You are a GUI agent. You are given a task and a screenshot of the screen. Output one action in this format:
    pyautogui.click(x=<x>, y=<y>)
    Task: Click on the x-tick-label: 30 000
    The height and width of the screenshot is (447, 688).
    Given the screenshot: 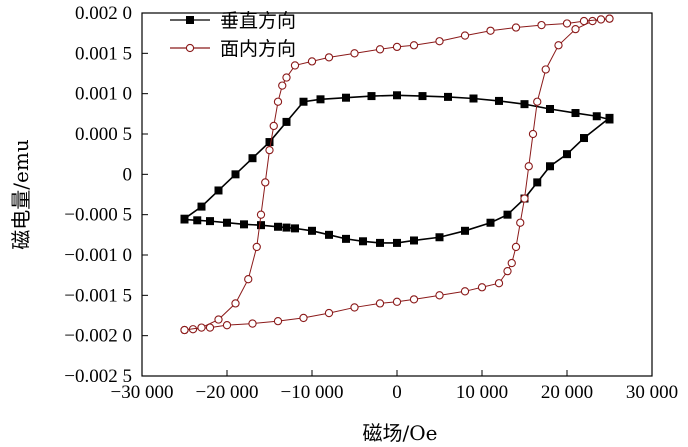 What is the action you would take?
    pyautogui.click(x=652, y=392)
    